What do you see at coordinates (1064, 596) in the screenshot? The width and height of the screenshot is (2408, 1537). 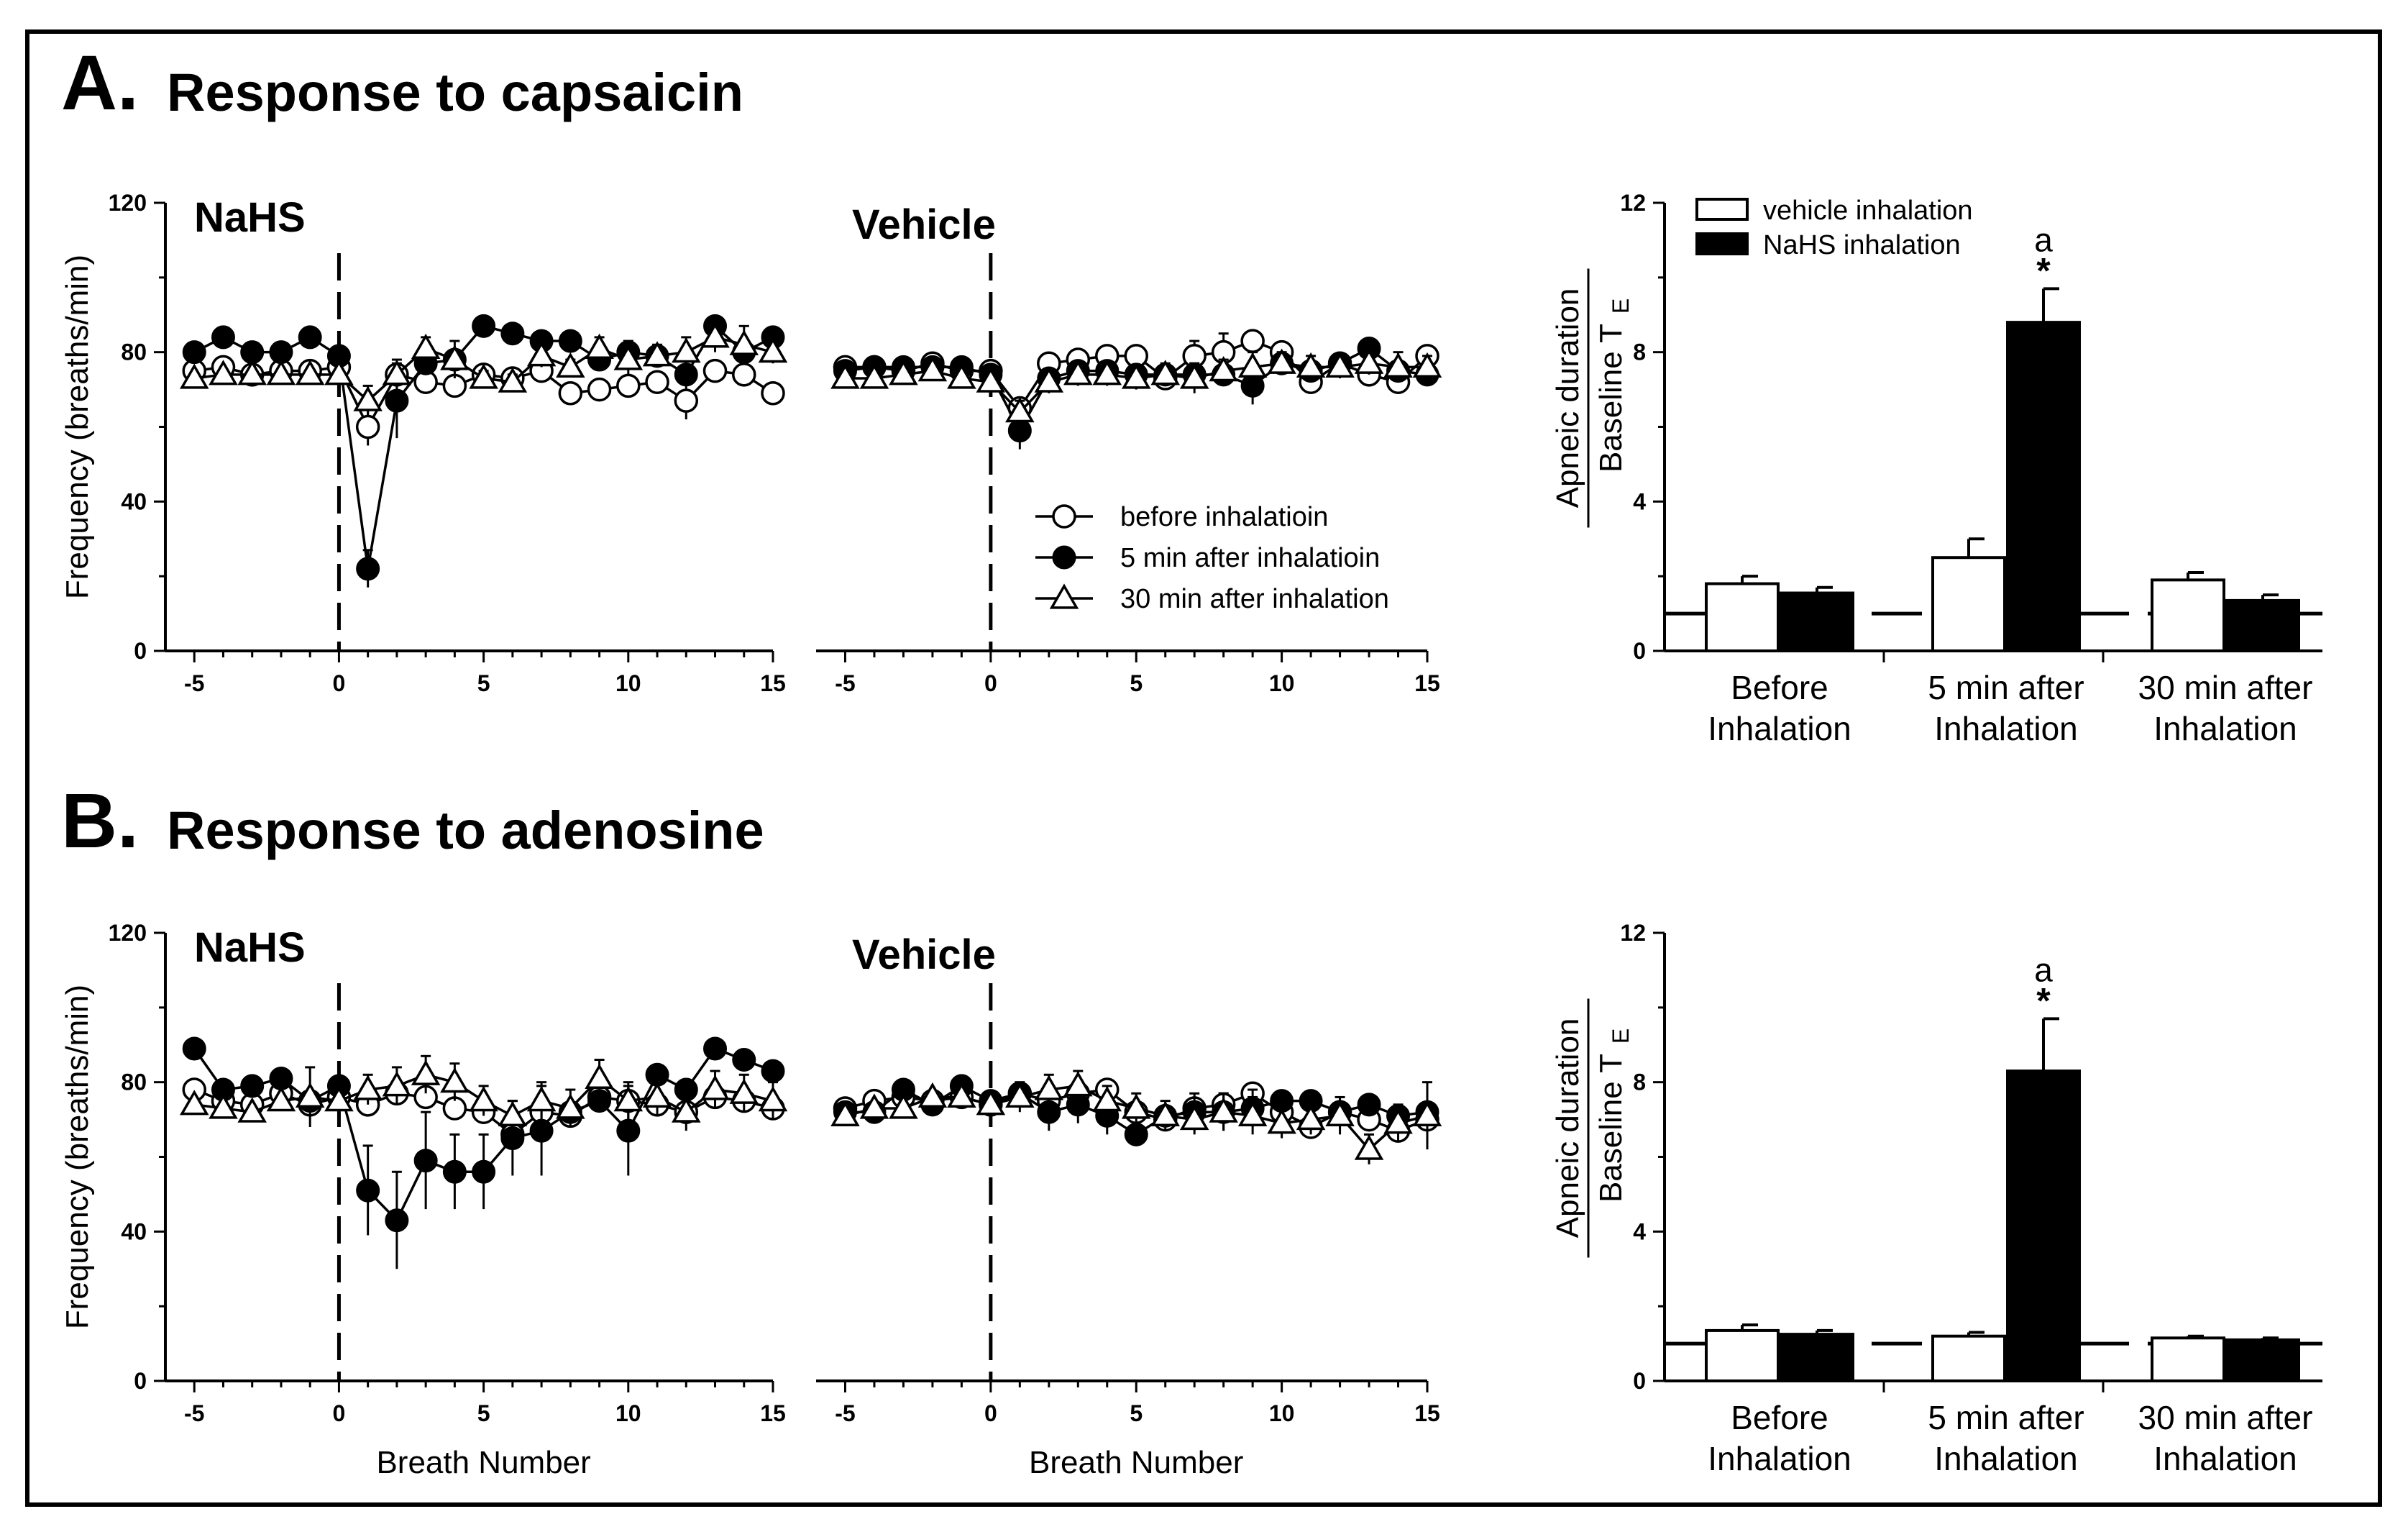 I see `legend-marker-triangle-open` at bounding box center [1064, 596].